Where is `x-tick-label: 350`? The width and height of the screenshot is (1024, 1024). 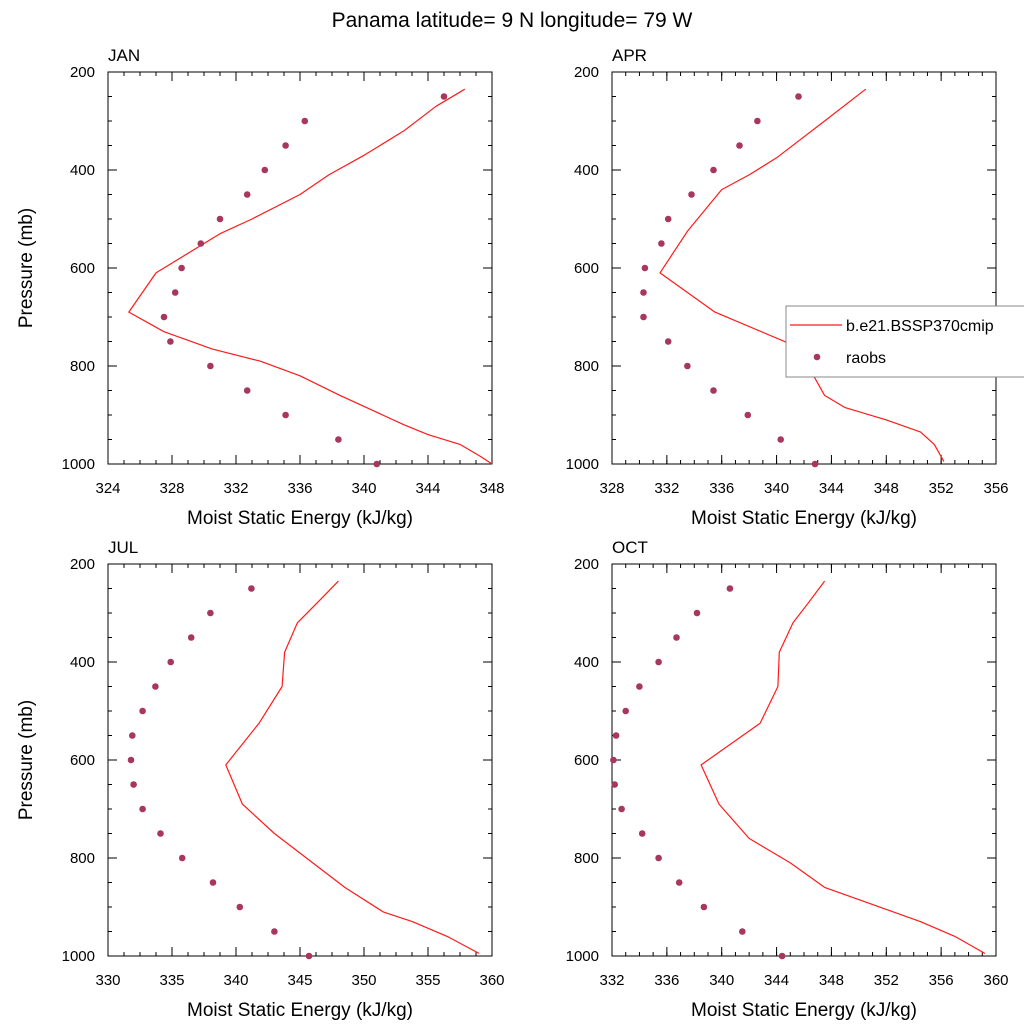 x-tick-label: 350 is located at coordinates (363, 980).